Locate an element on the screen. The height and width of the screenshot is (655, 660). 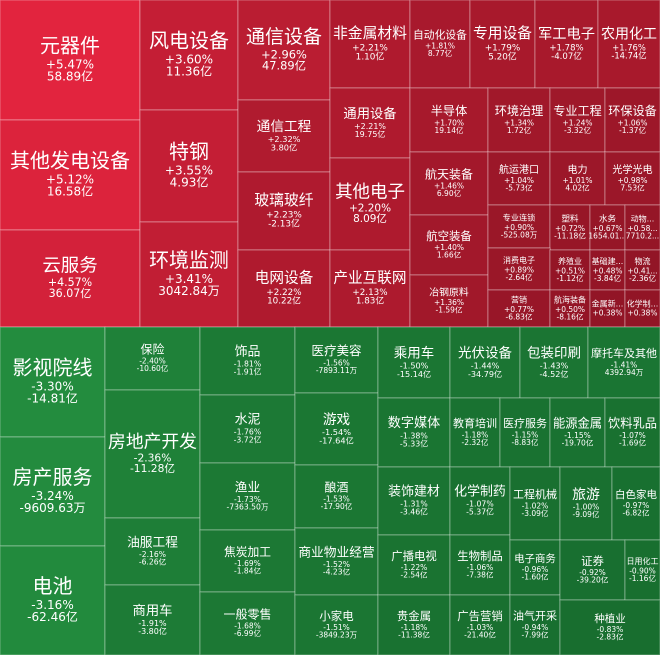
tile-flow: -1.59亿 is located at coordinates (449, 310).